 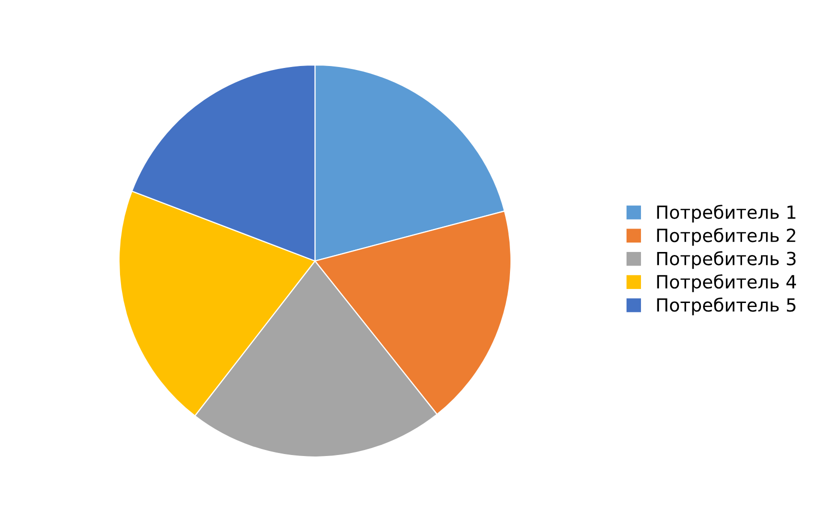 I want to click on legend-label: Потребитель 2, so click(x=726, y=237).